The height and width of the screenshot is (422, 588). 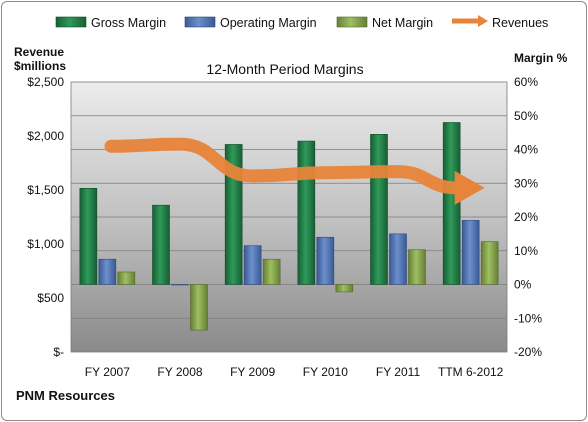 I want to click on legend-item-net: Net Margin, so click(x=384, y=23).